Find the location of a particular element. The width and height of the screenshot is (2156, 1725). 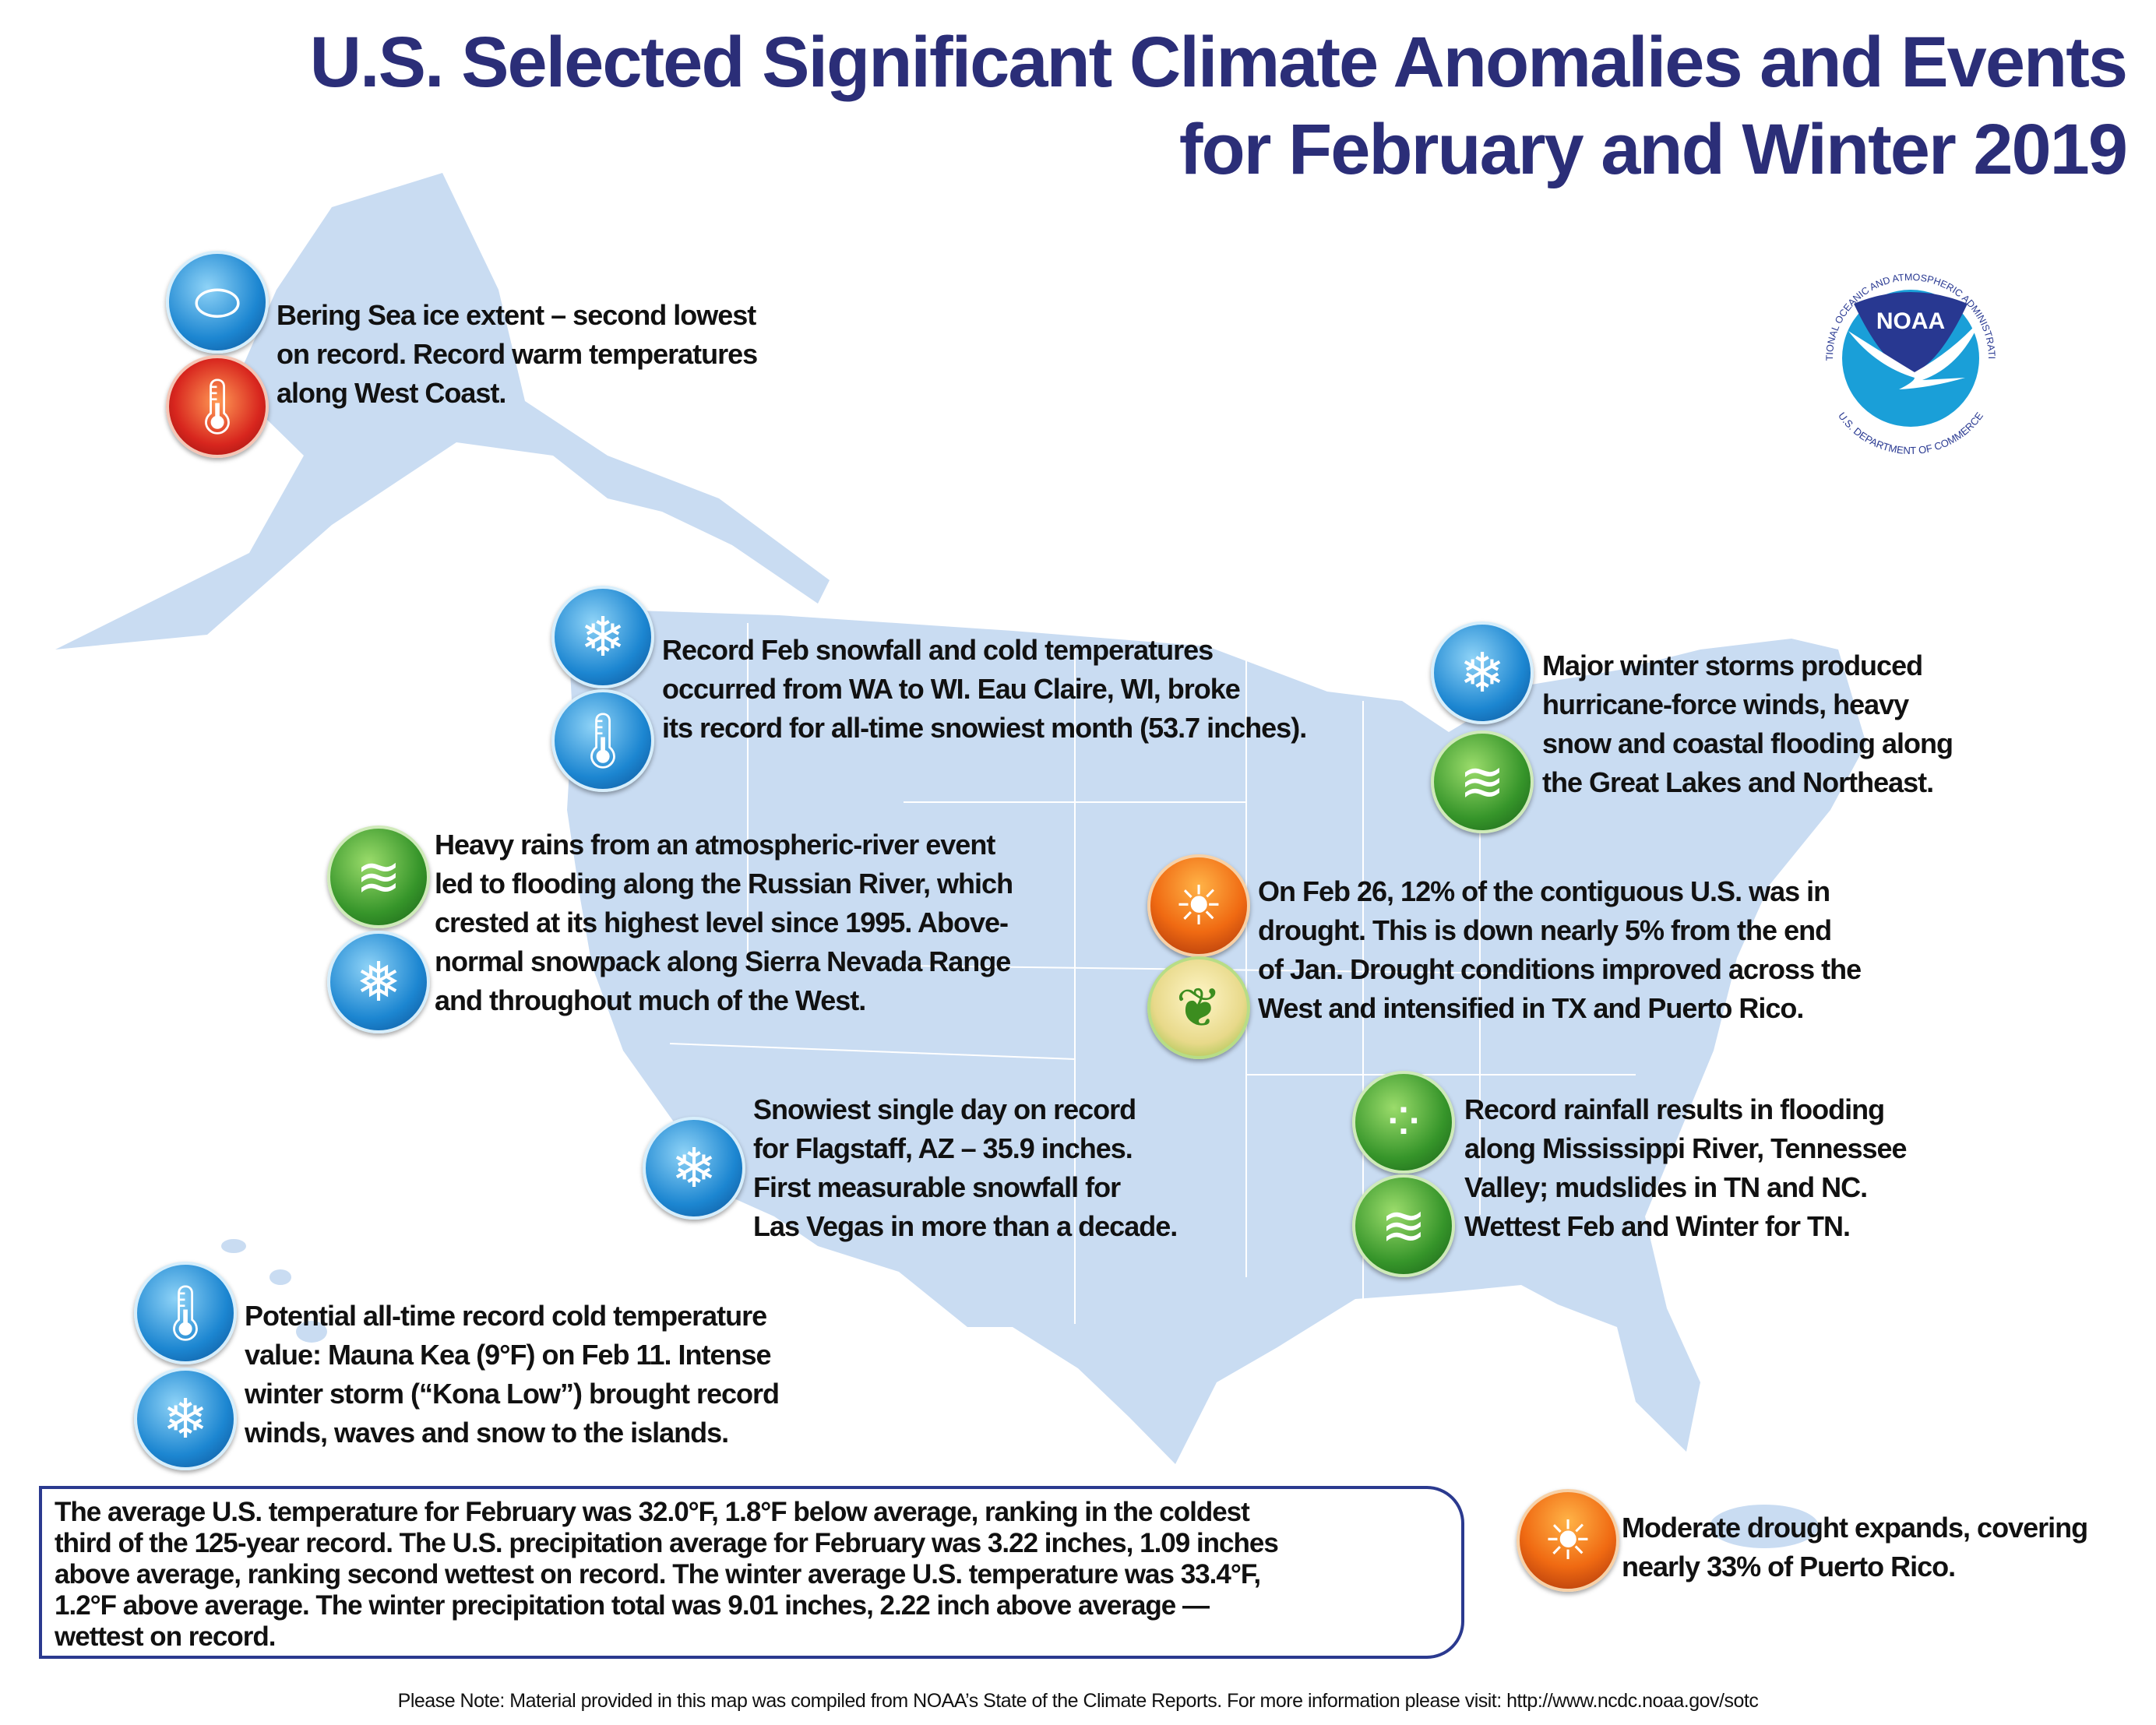

event-text-line: winds, waves and snow to the islands. is located at coordinates (487, 1433).